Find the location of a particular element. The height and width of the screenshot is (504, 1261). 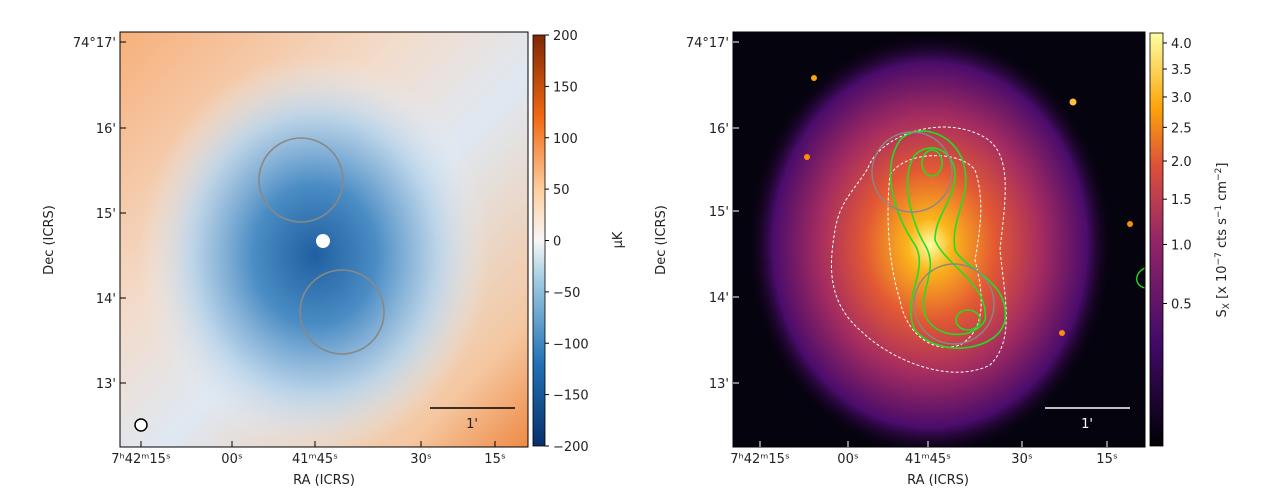

colorbar-tick-label: 3.0 is located at coordinates (1181, 98).